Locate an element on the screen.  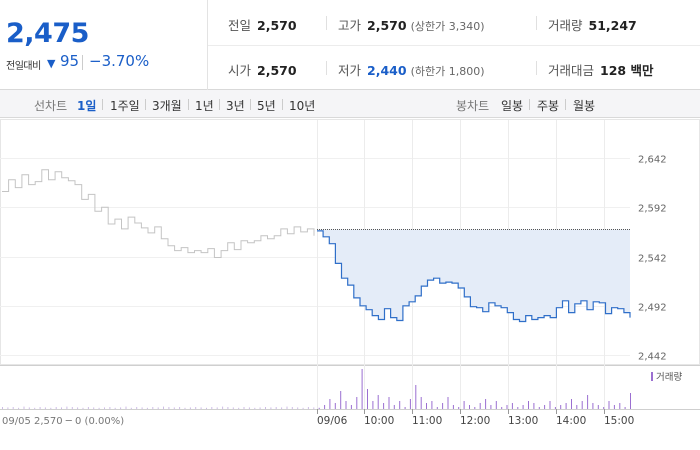
today-area is located at coordinates (473, 275).